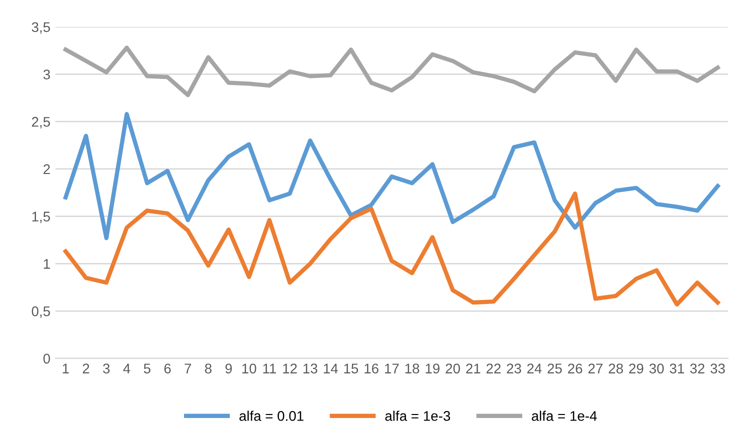 The width and height of the screenshot is (739, 448). I want to click on x-tick-label: 27, so click(595, 369).